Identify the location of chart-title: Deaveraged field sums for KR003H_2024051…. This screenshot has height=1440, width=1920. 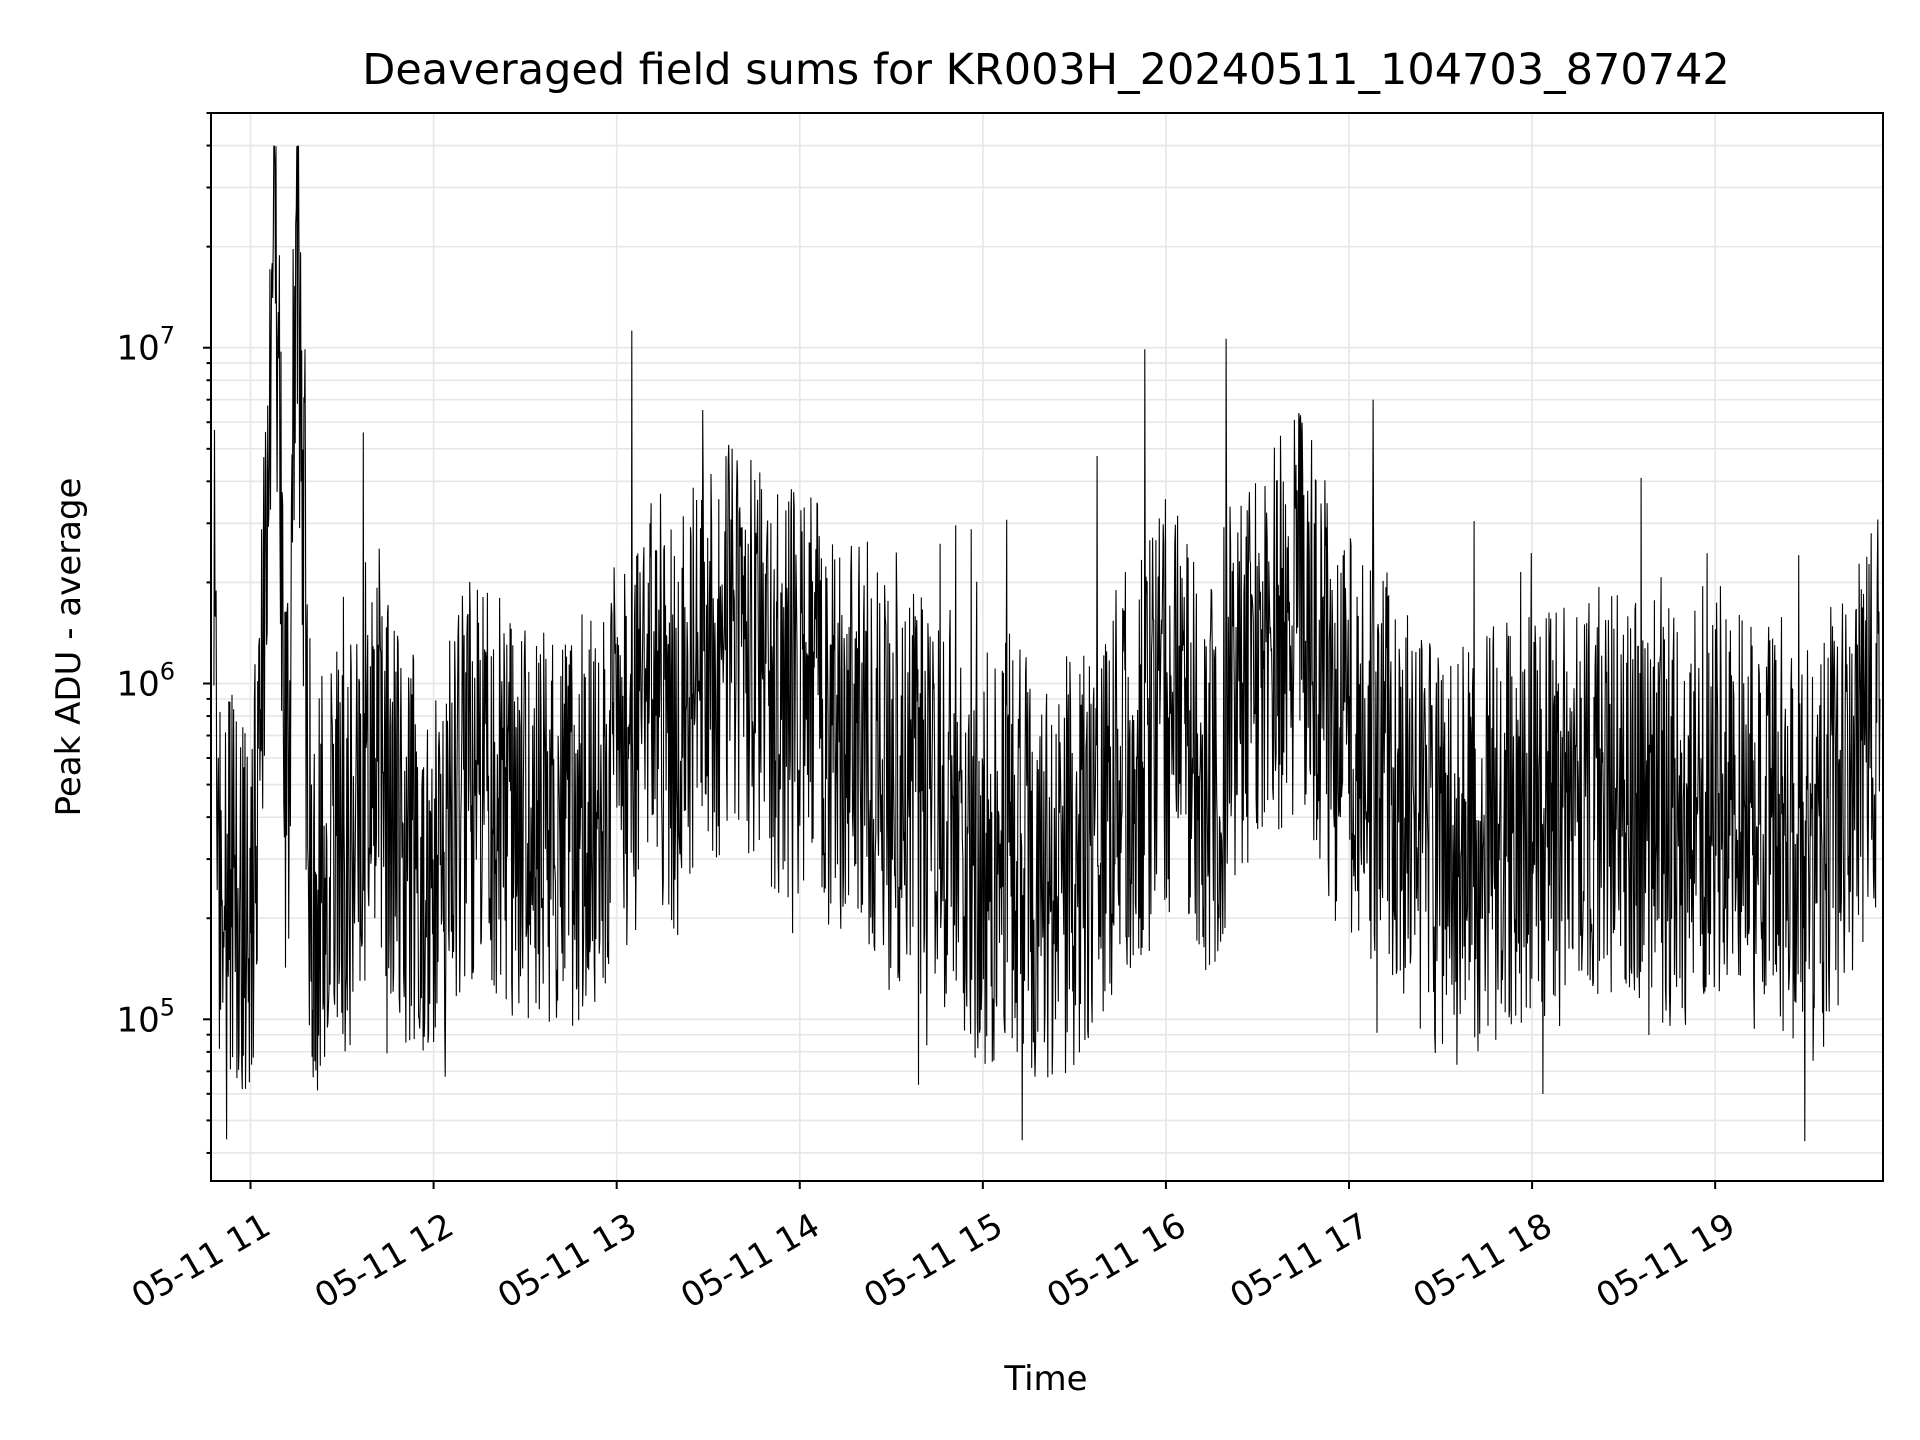
(1046, 70).